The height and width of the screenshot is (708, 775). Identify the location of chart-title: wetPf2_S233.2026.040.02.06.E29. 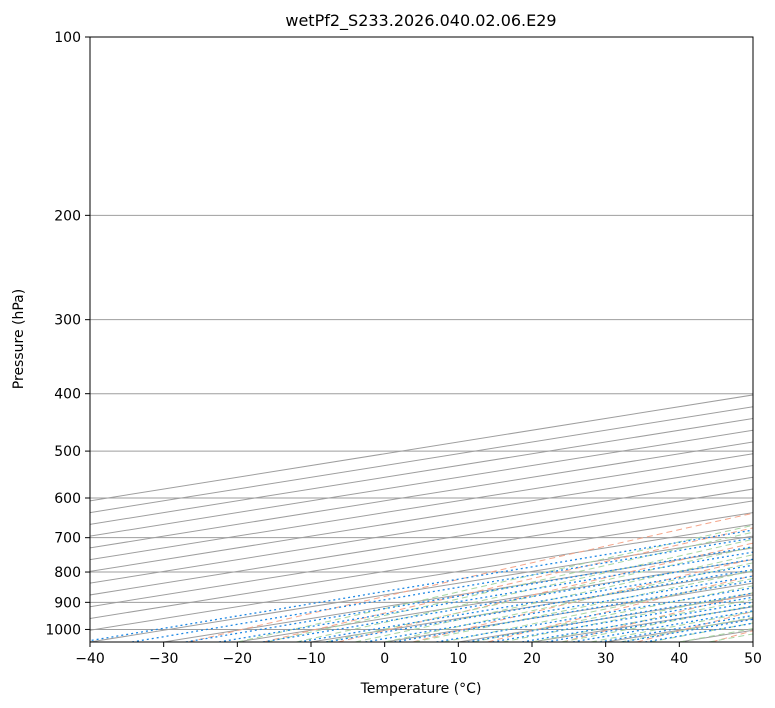
(420, 21).